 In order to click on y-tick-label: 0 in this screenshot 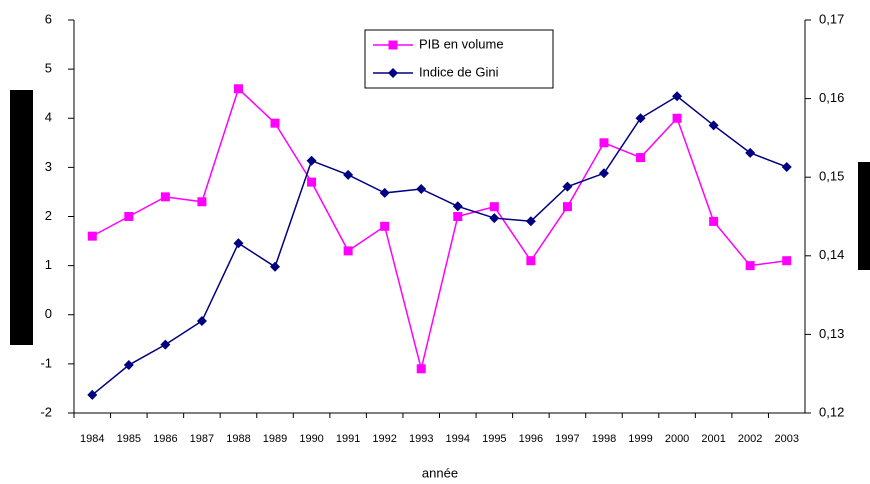, I will do `click(48, 313)`.